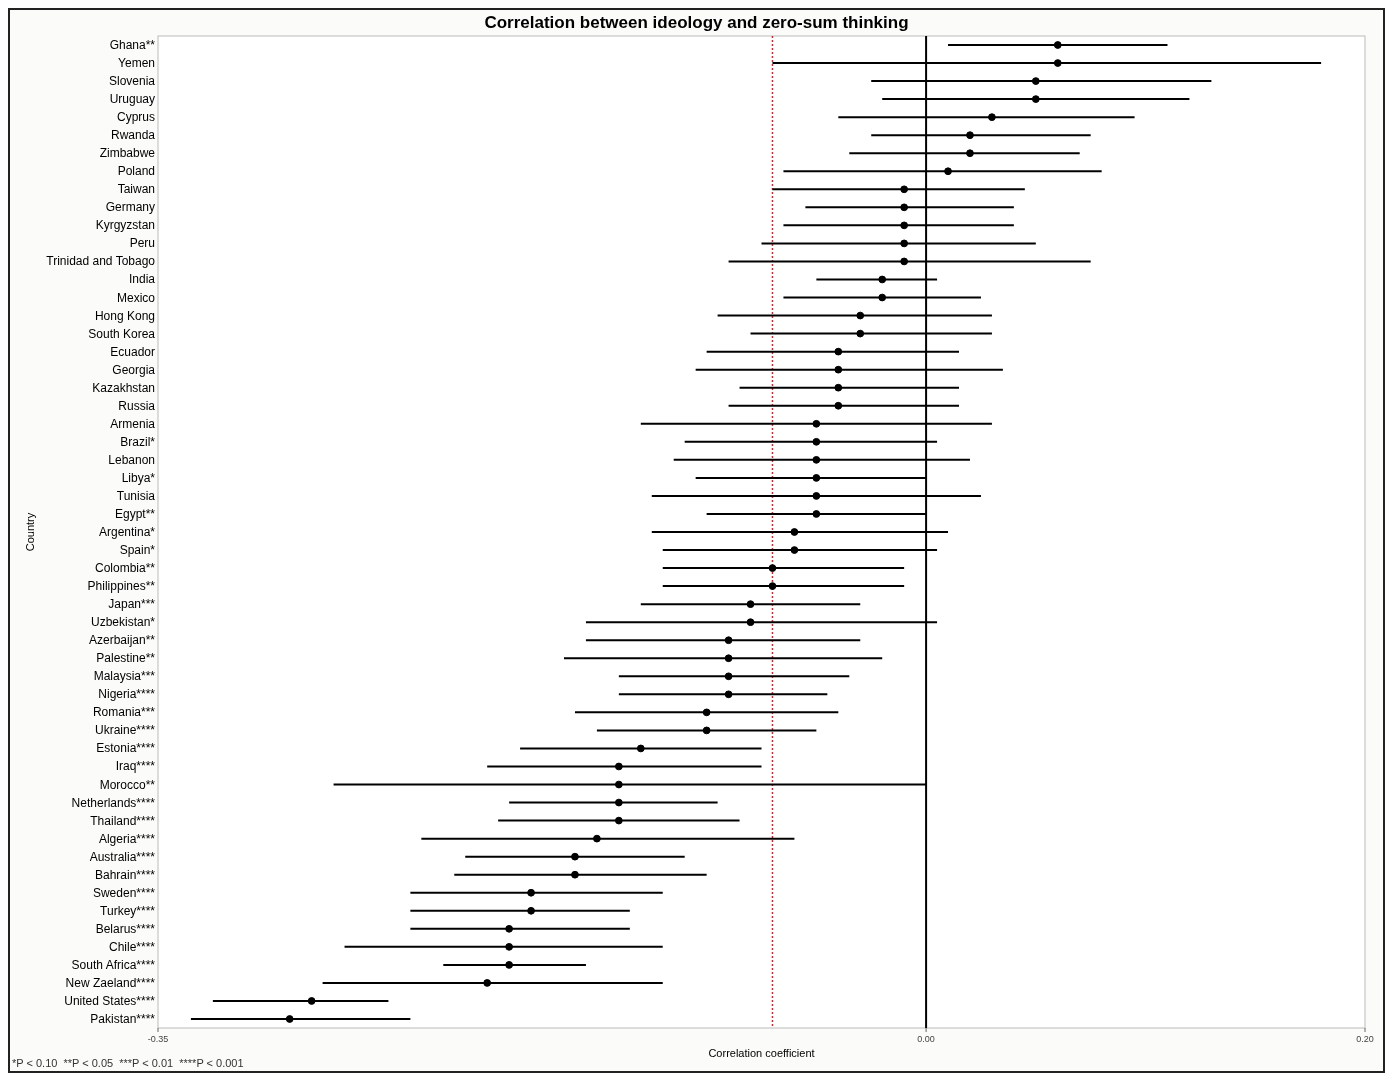 This screenshot has width=1393, height=1081. Describe the element at coordinates (136, 189) in the screenshot. I see `y-tick-label: Taiwan` at that location.